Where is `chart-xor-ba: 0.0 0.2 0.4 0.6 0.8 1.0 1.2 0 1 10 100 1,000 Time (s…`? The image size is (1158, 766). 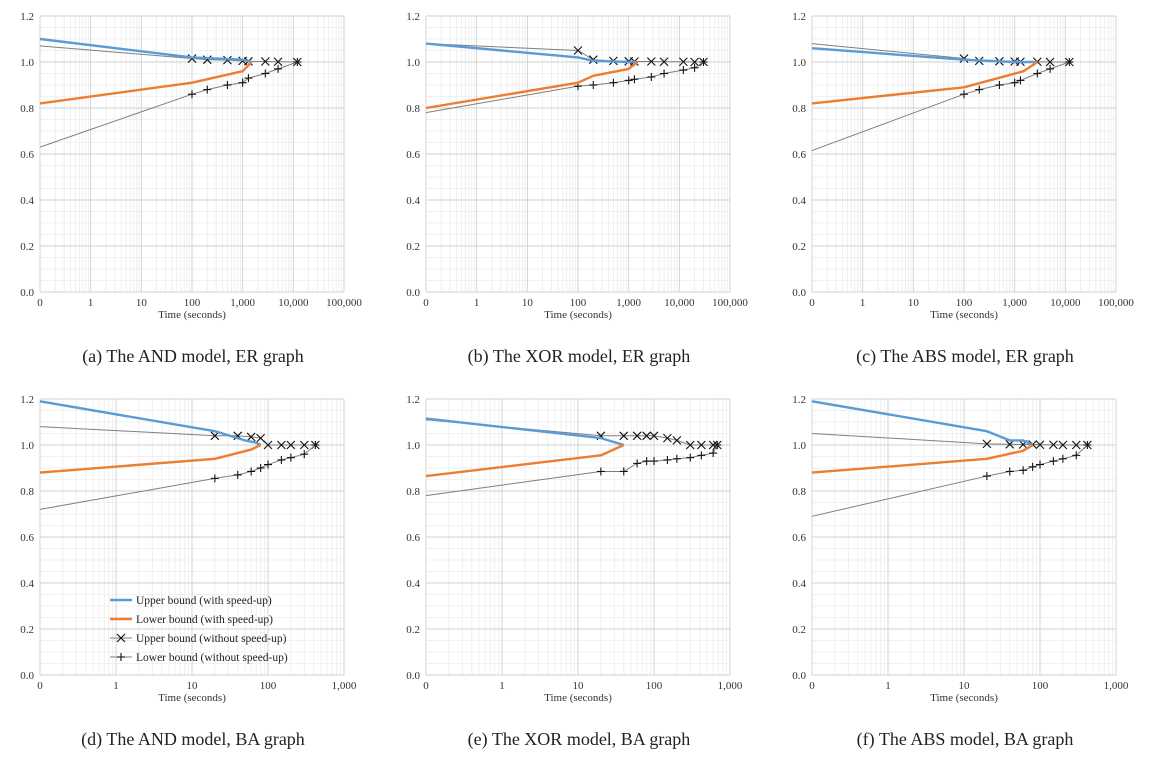
chart-xor-ba: 0.0 0.2 0.4 0.6 0.8 1.0 1.2 0 1 10 100 1,000 Time (s… is located at coordinates (574, 549).